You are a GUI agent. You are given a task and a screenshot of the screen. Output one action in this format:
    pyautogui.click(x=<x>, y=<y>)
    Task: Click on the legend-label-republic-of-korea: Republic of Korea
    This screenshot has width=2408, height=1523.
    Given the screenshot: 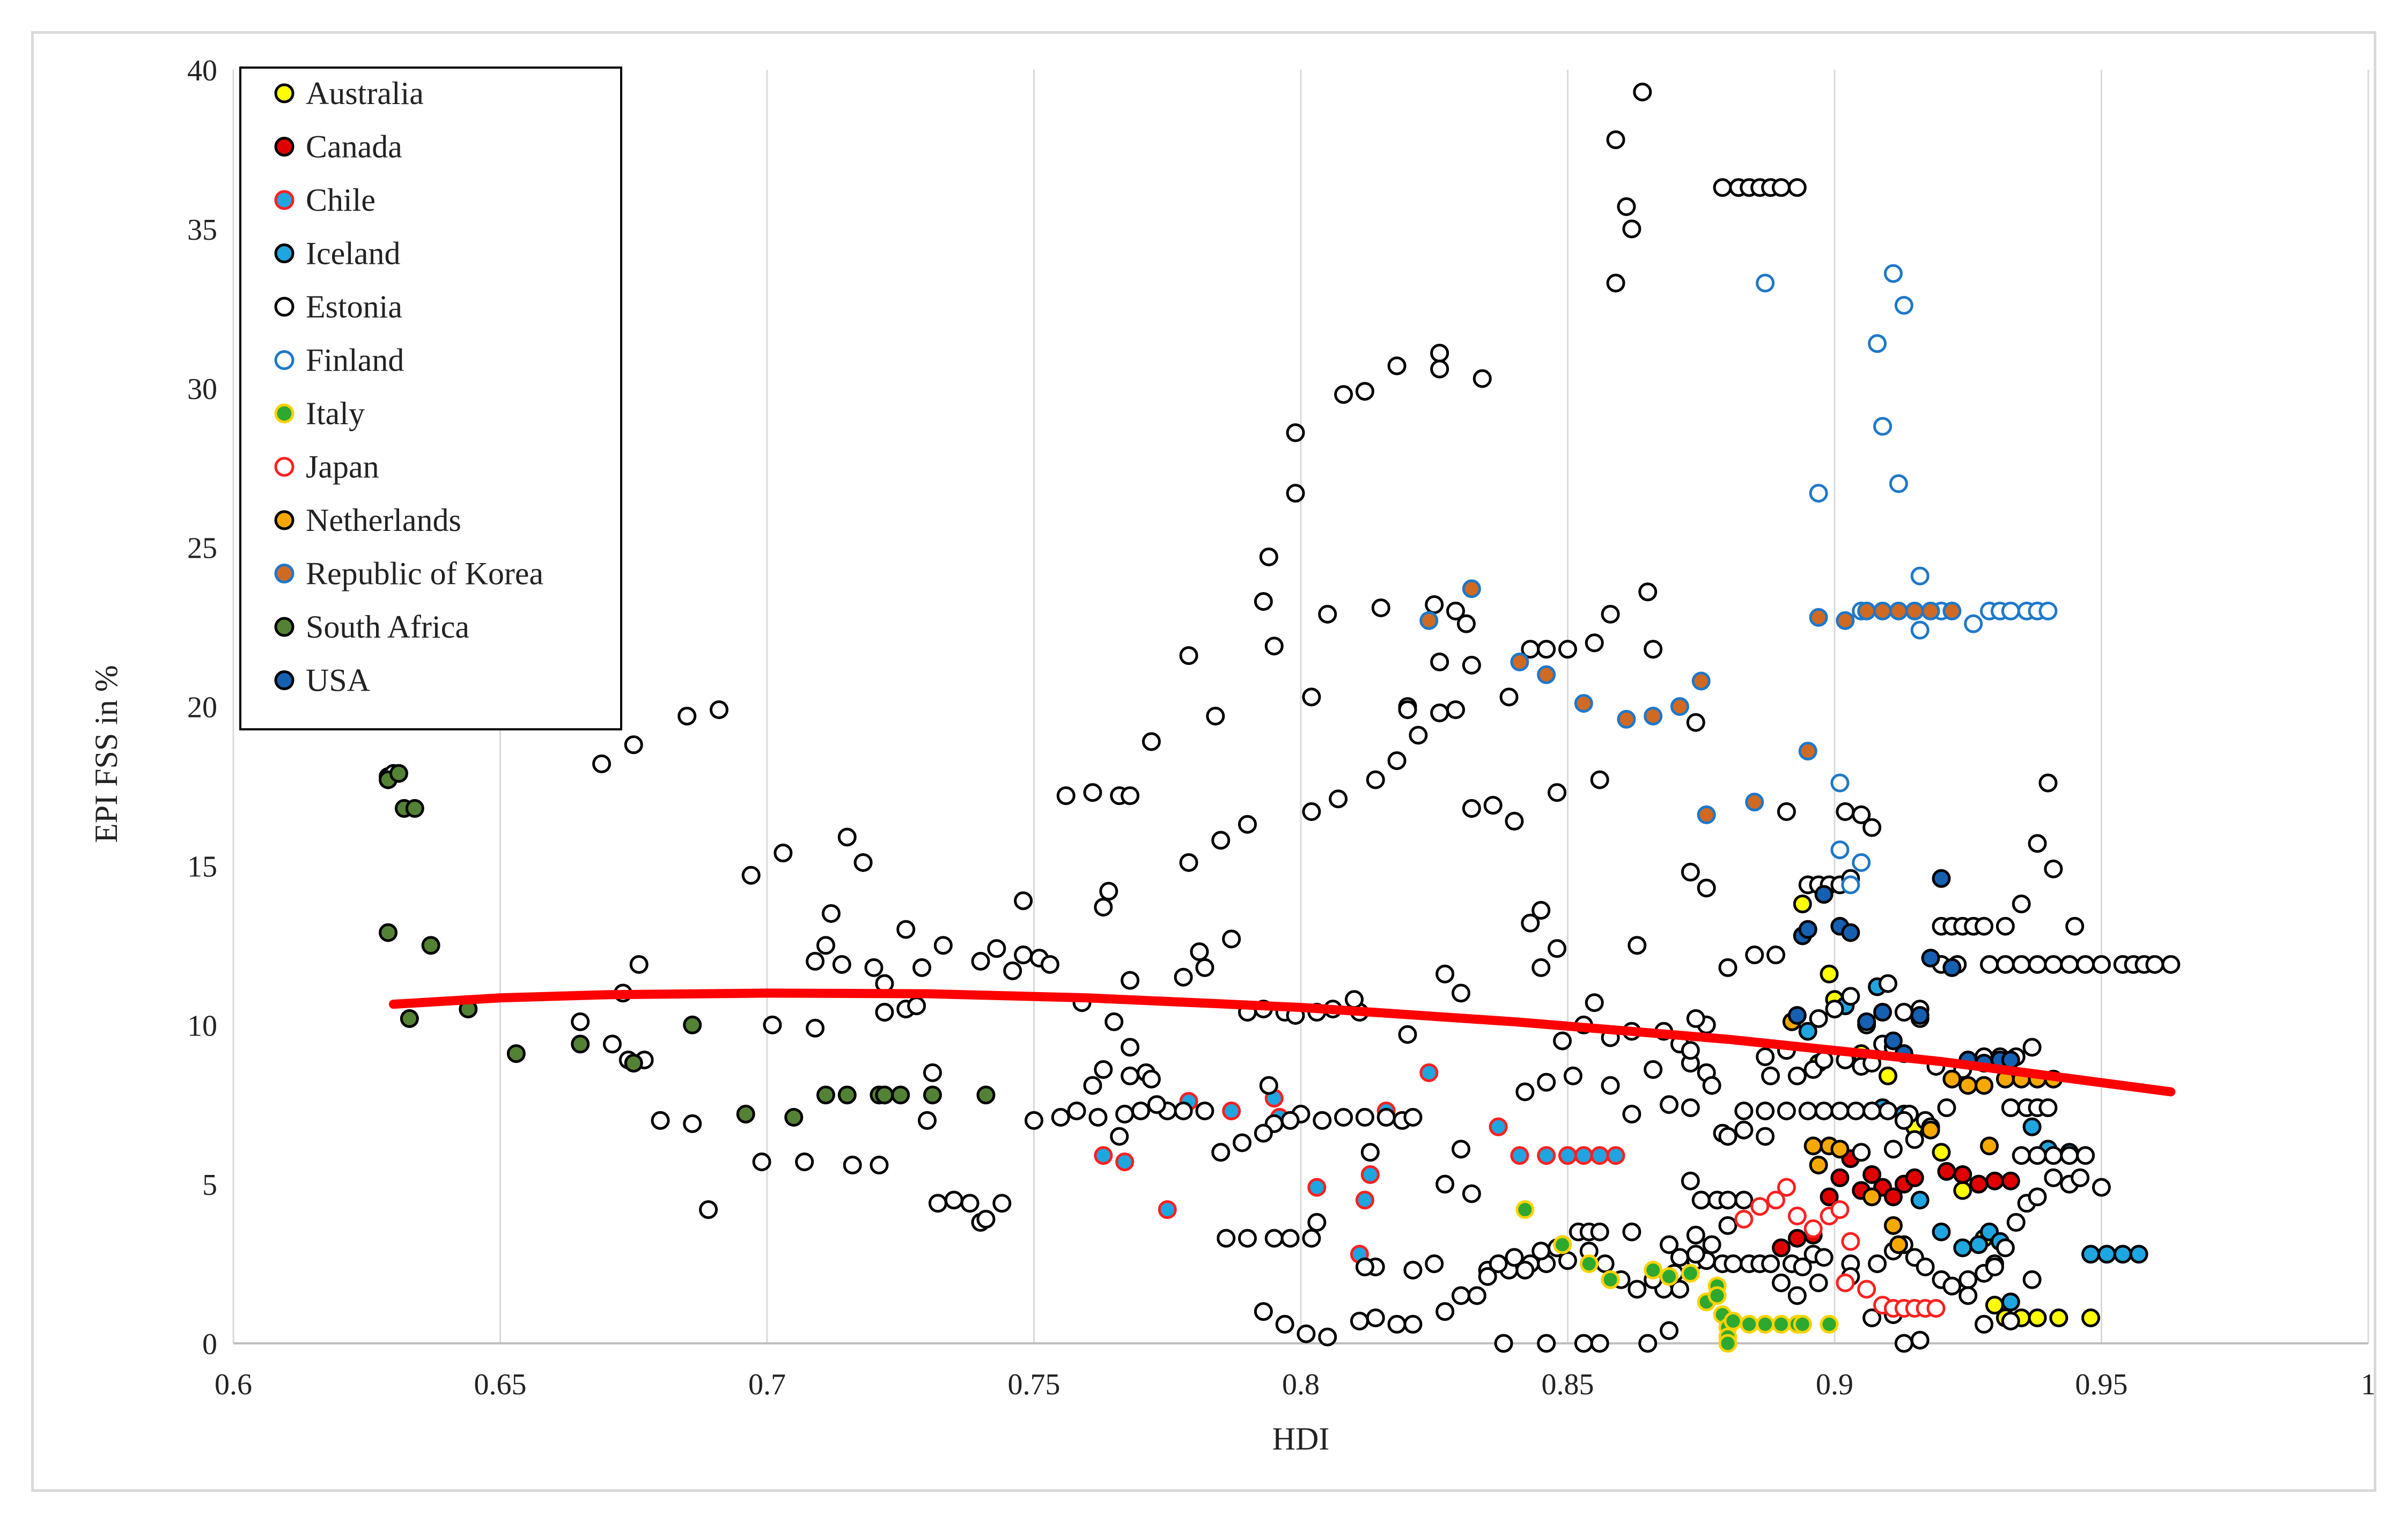 What is the action you would take?
    pyautogui.click(x=424, y=574)
    